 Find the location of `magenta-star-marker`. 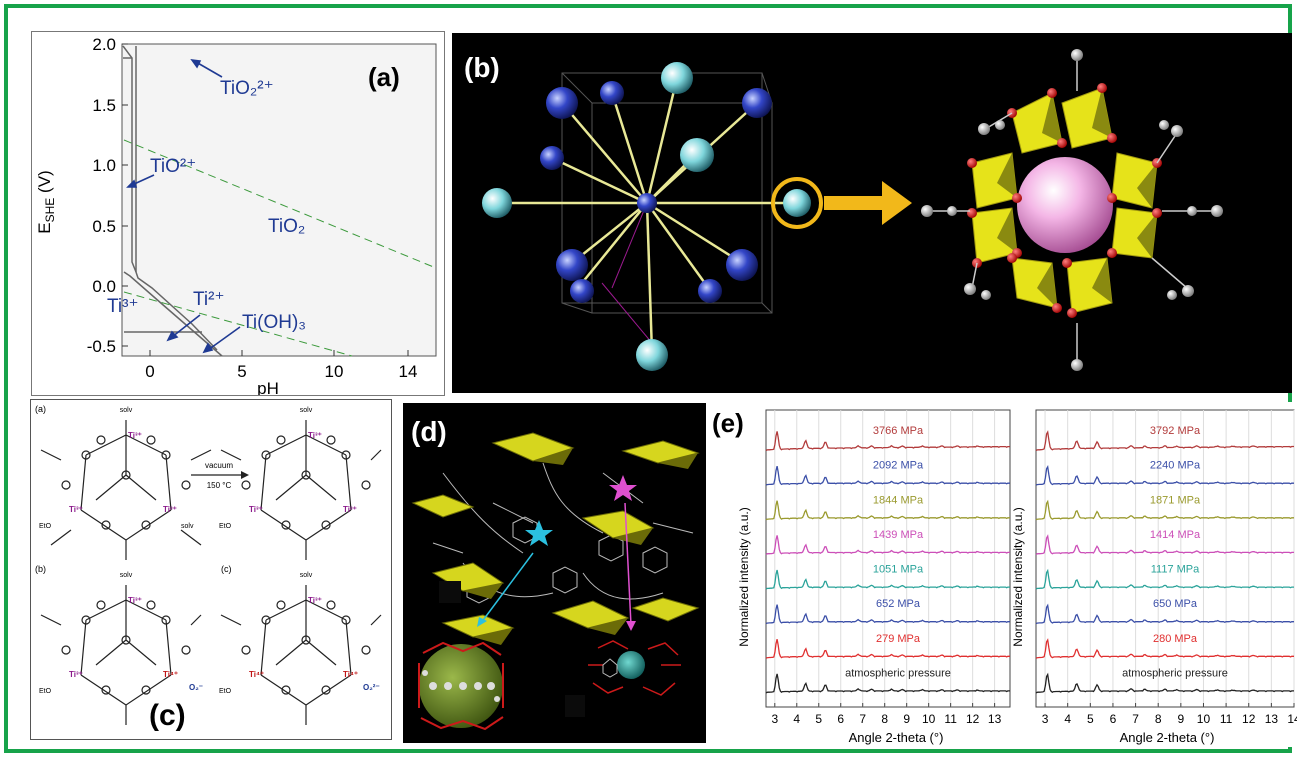

magenta-star-marker is located at coordinates (623, 488).